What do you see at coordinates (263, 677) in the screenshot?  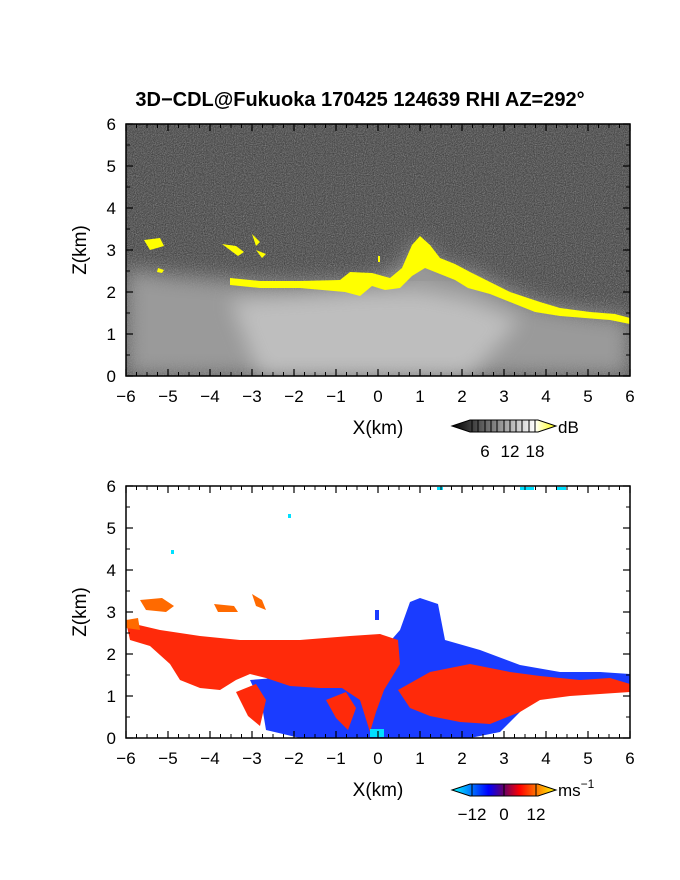 I see `velocity-positive-region` at bounding box center [263, 677].